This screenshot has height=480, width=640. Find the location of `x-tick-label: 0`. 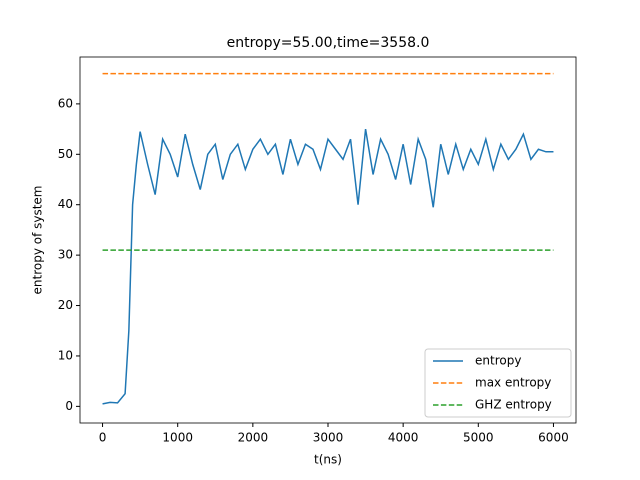

x-tick-label: 0 is located at coordinates (103, 438).